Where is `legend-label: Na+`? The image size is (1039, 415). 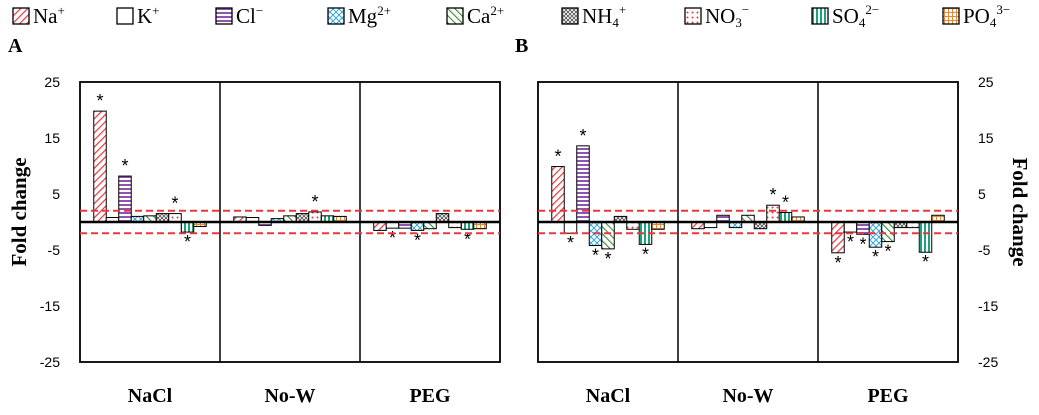
legend-label: Na+ is located at coordinates (49, 15).